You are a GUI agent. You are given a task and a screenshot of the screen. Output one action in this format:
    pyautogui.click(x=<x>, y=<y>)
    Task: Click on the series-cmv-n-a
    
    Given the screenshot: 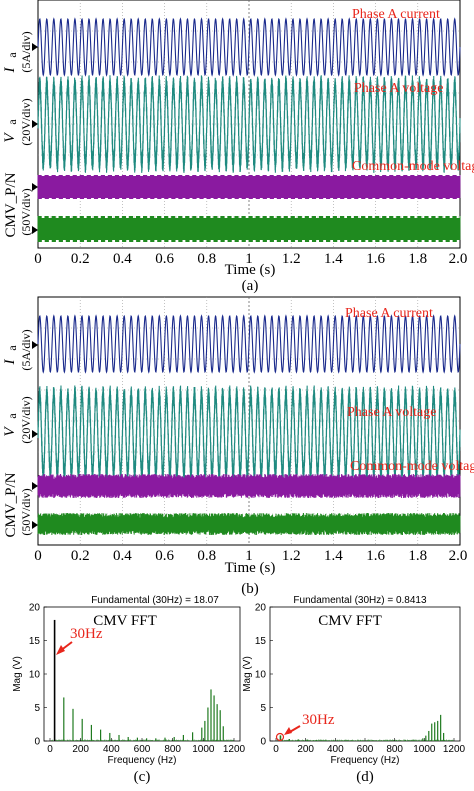 What is the action you would take?
    pyautogui.click(x=249, y=229)
    